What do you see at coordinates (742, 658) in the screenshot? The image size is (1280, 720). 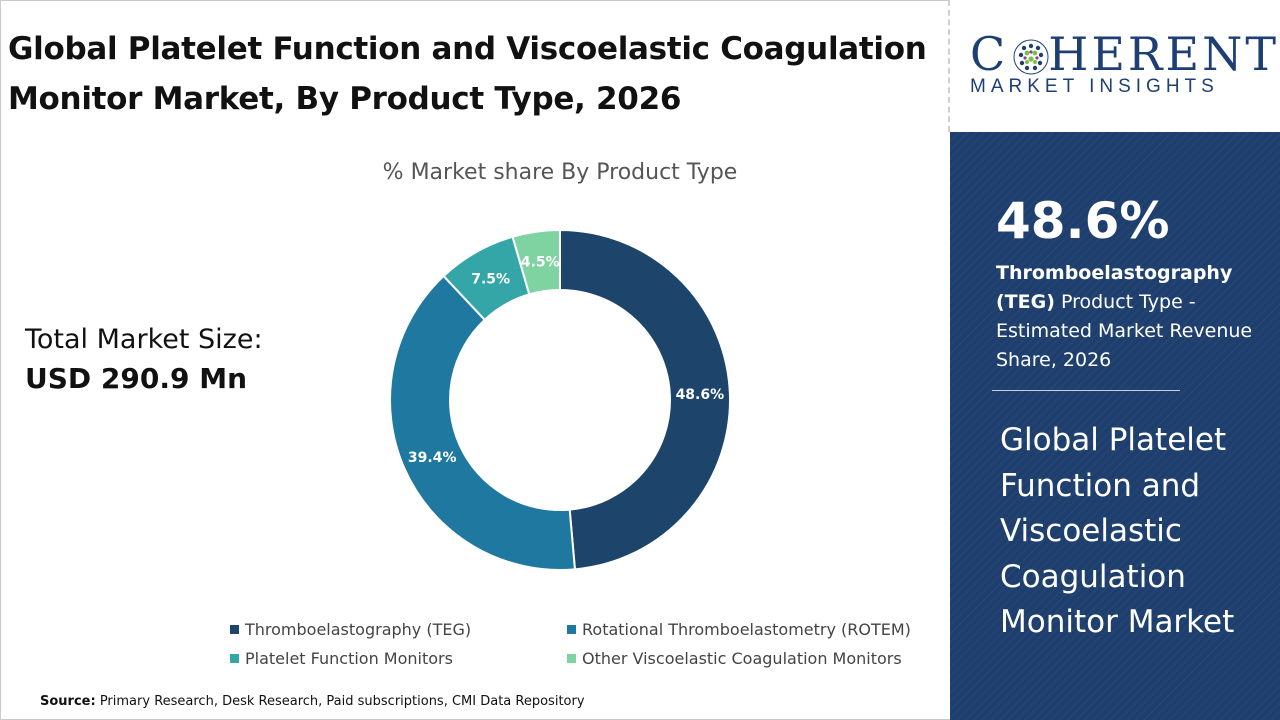 I see `legend-label: Other Viscoelastic Coagulation Monitors` at bounding box center [742, 658].